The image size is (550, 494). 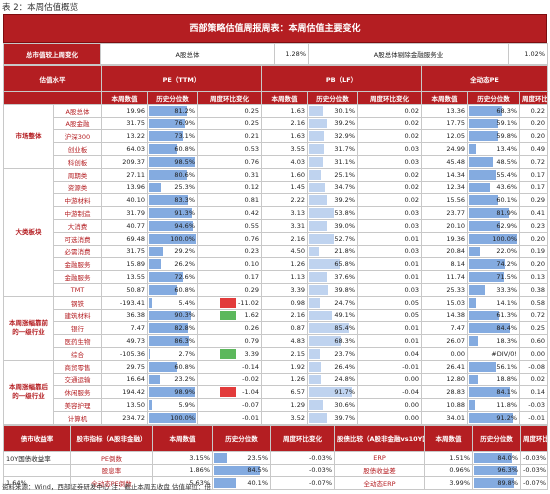 What do you see at coordinates (507, 392) in the screenshot?
I see `cell-value: 84.1%` at bounding box center [507, 392].